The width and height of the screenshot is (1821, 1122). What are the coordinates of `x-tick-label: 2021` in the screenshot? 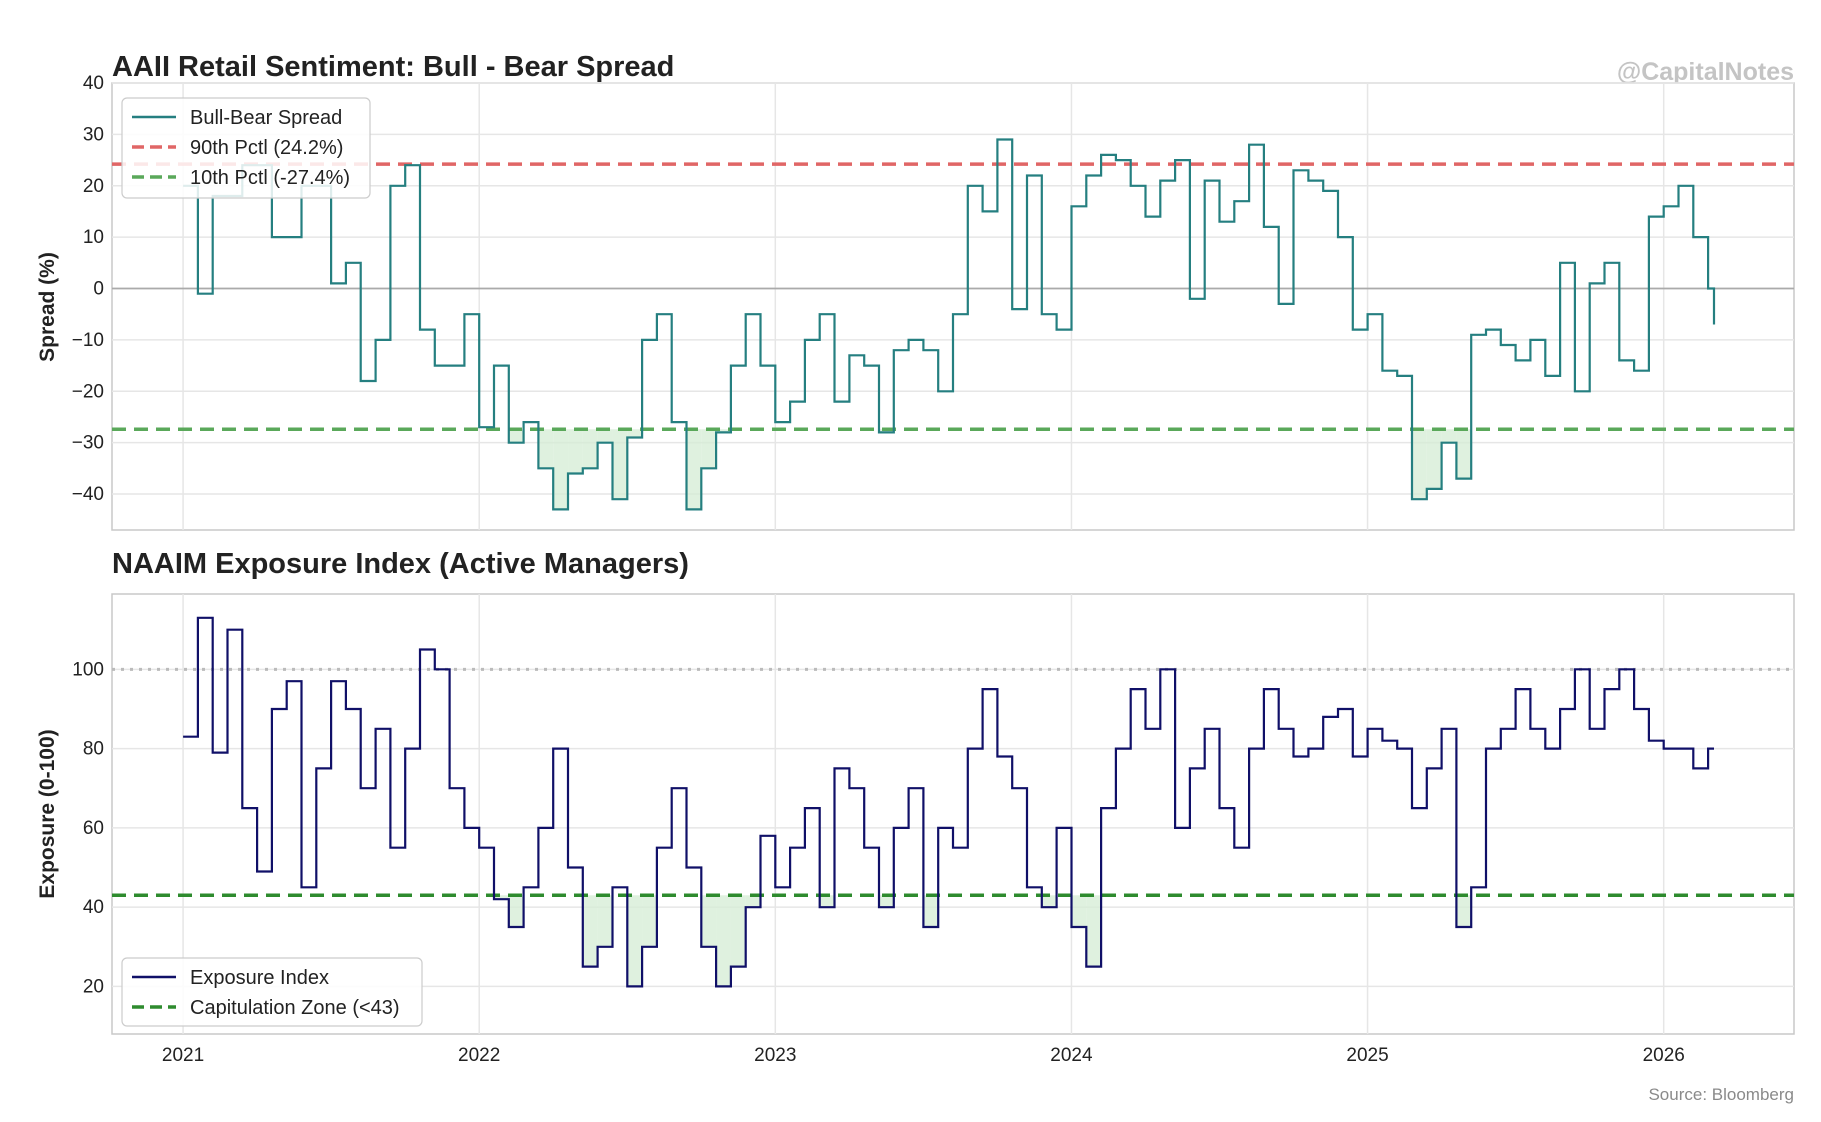 It's located at (183, 1055).